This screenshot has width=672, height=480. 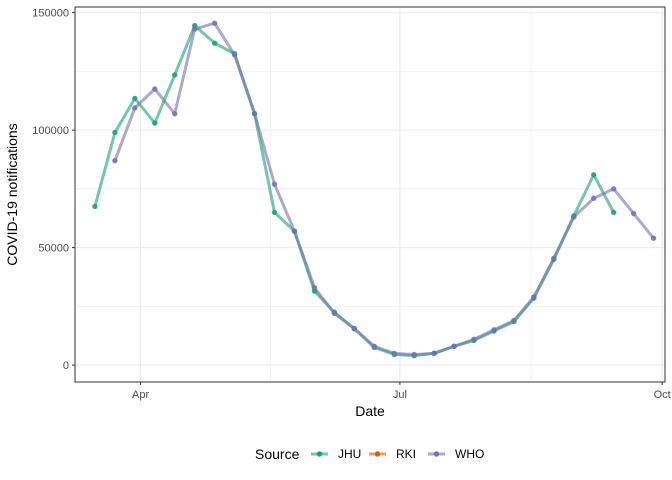 What do you see at coordinates (319, 454) in the screenshot?
I see `legend-key-point-jhu` at bounding box center [319, 454].